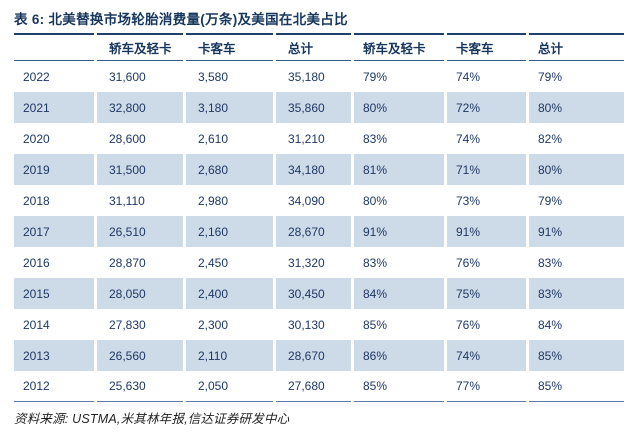  Describe the element at coordinates (54, 231) in the screenshot. I see `year-cell: 2017` at that location.